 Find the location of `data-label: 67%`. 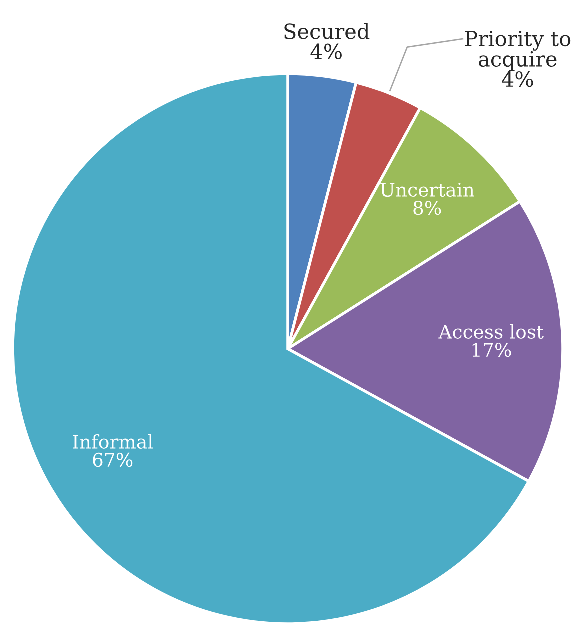

data-label: 67% is located at coordinates (113, 460).